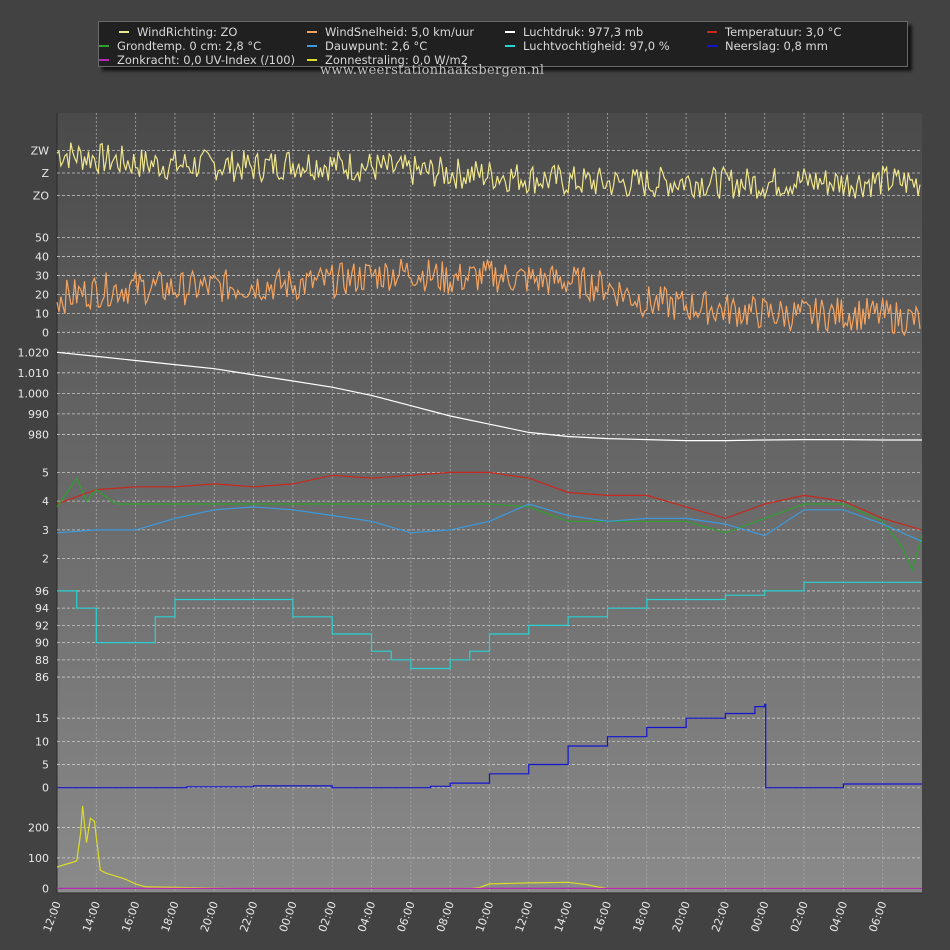 The height and width of the screenshot is (950, 950). Describe the element at coordinates (45, 501) in the screenshot. I see `y-tick-label: 4` at that location.